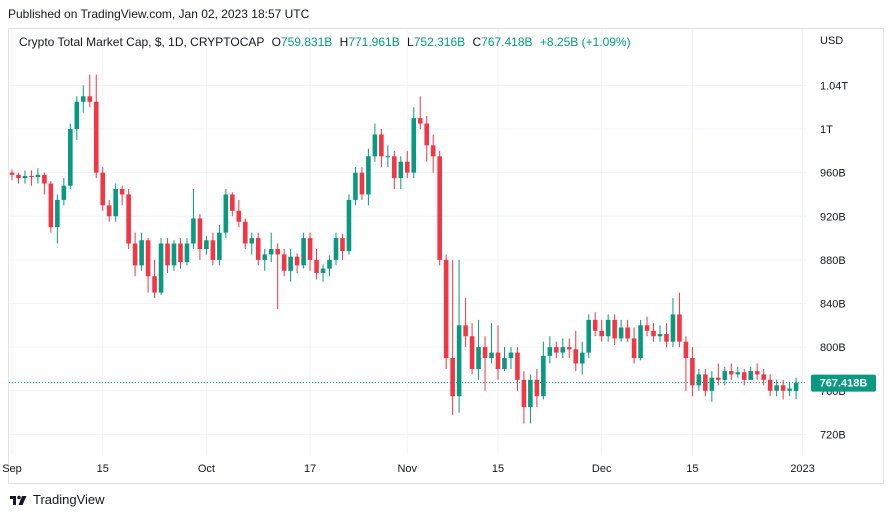 The width and height of the screenshot is (891, 518). What do you see at coordinates (833, 305) in the screenshot?
I see `y-tick-label: 840B` at bounding box center [833, 305].